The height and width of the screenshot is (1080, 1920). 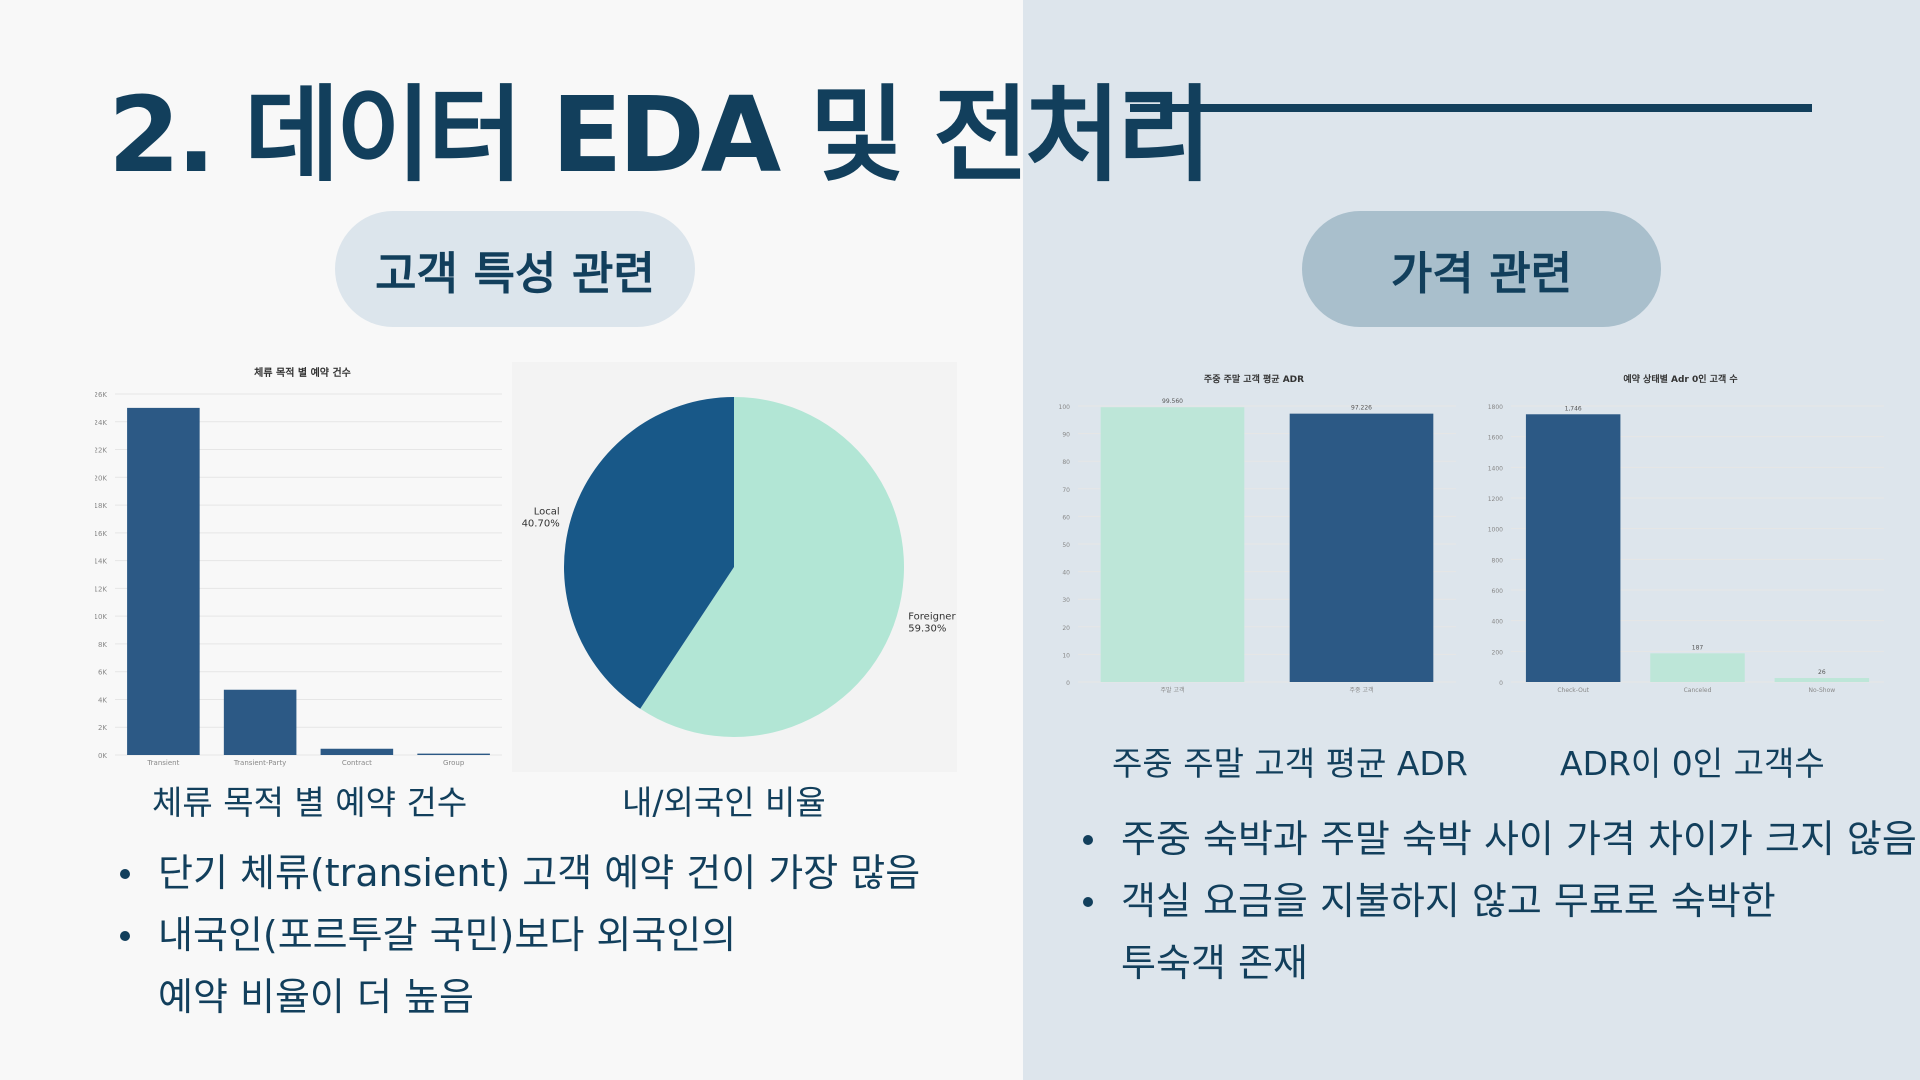 What do you see at coordinates (310, 802) in the screenshot?
I see `caption-purpose: 체류 목적 별 예약 건수` at bounding box center [310, 802].